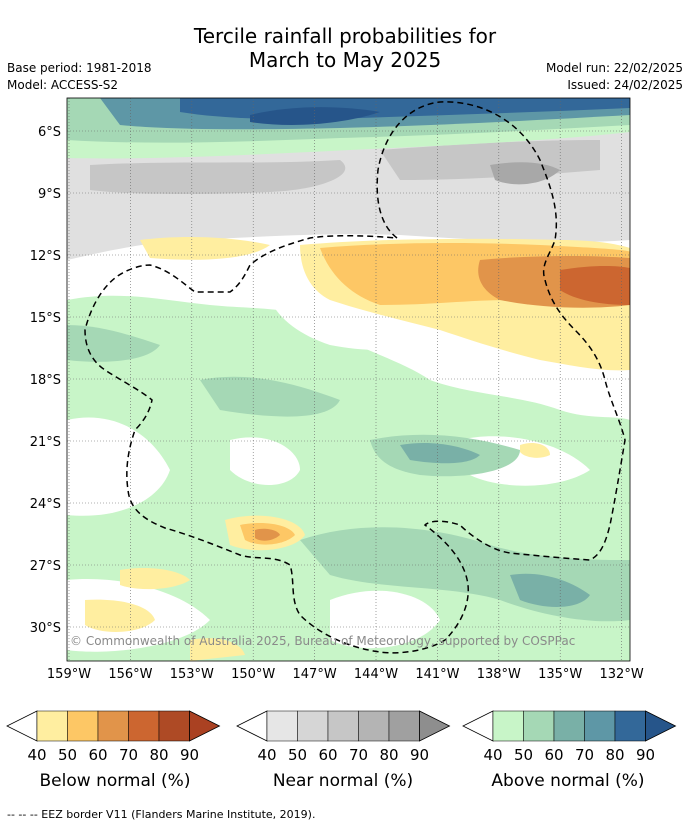 This screenshot has height=827, width=690. I want to click on issued-date: Issued: 24/02/2025, so click(625, 85).